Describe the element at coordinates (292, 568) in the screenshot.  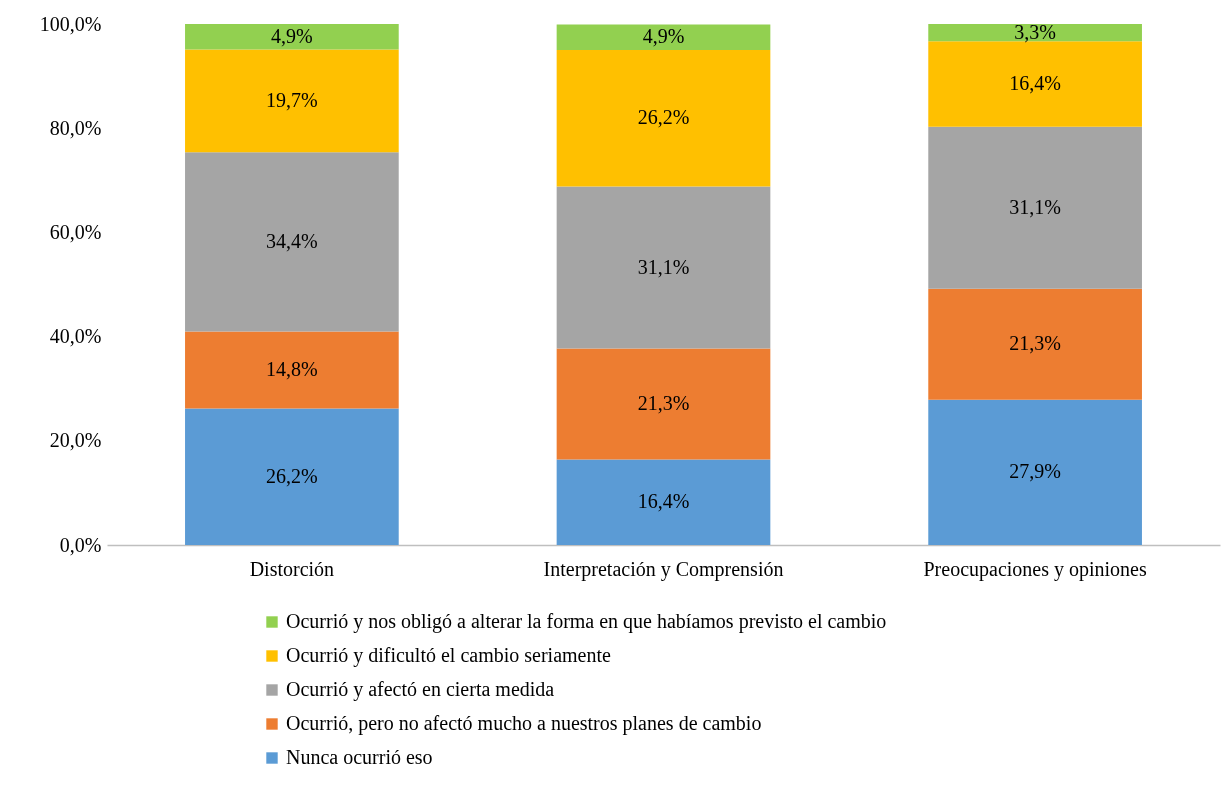
I see `x-tick-label: Distorción` at that location.